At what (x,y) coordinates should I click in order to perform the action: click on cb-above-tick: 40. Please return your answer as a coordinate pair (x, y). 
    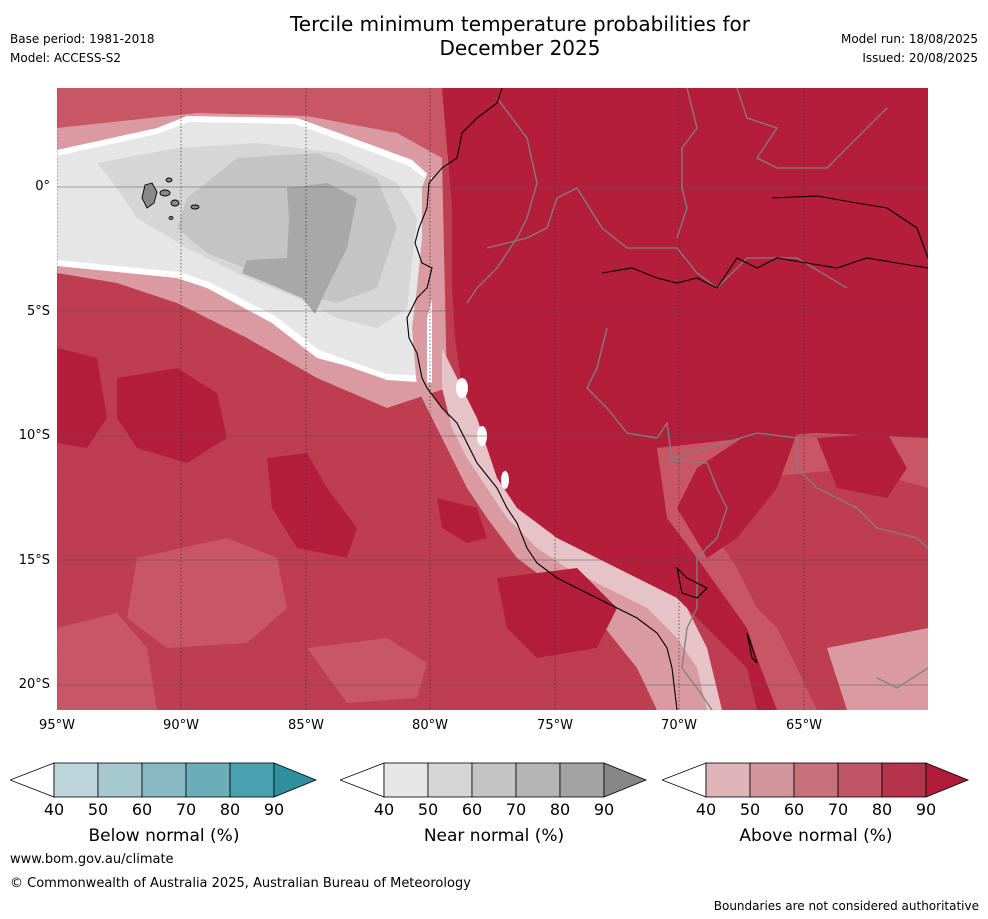
    Looking at the image, I should click on (706, 809).